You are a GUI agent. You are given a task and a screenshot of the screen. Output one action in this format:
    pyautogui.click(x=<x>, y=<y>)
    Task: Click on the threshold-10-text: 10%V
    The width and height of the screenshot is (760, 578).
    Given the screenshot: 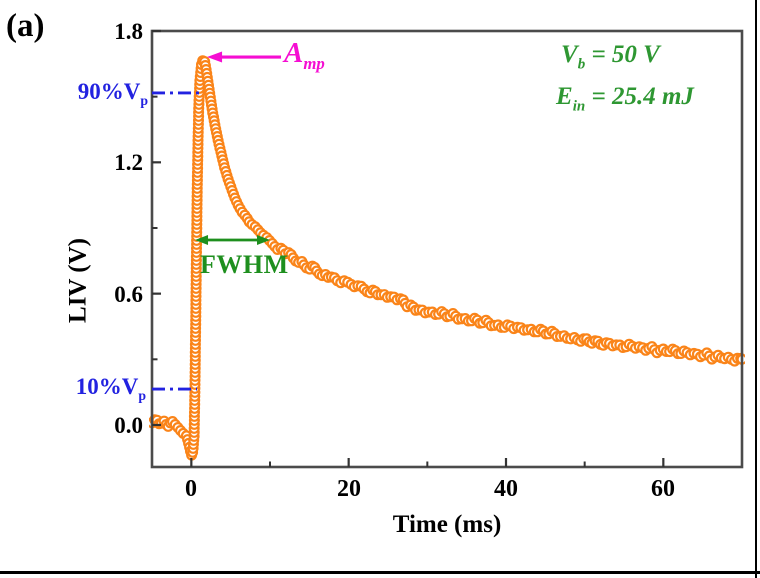 What is the action you would take?
    pyautogui.click(x=107, y=386)
    